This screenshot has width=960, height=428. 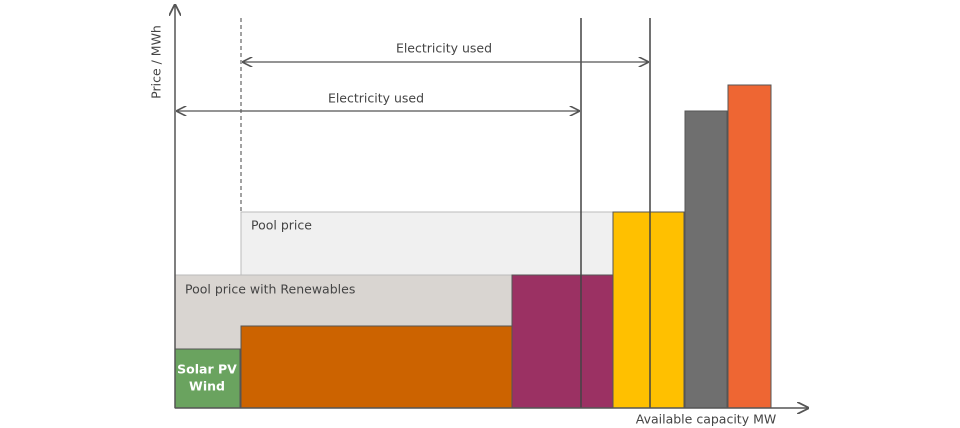 What do you see at coordinates (427, 243) in the screenshot?
I see `pool-price-region` at bounding box center [427, 243].